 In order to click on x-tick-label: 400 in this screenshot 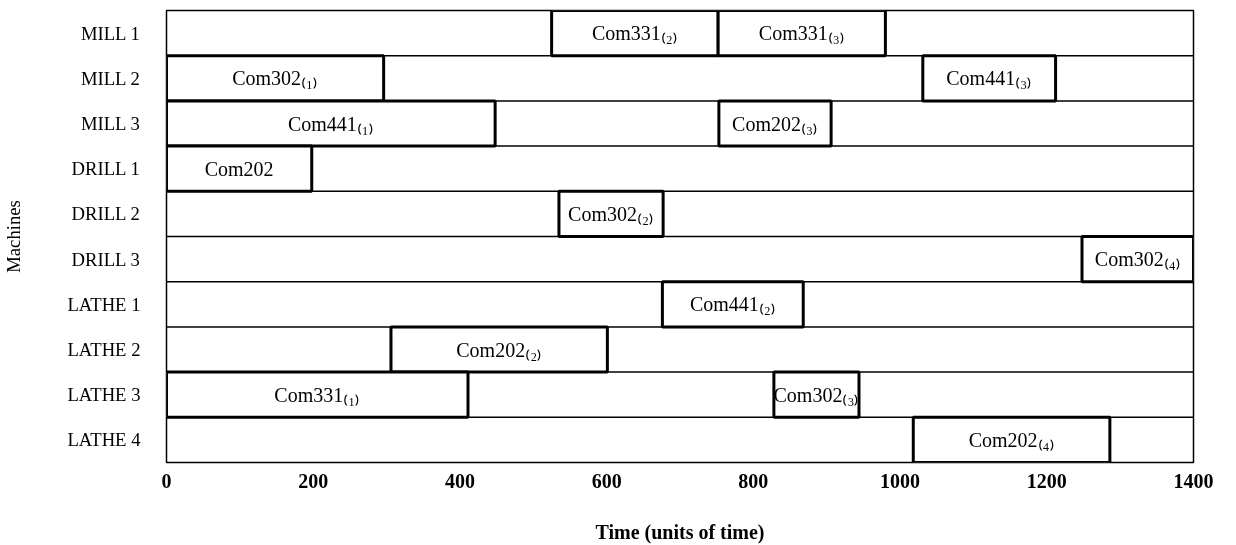, I will do `click(459, 480)`.